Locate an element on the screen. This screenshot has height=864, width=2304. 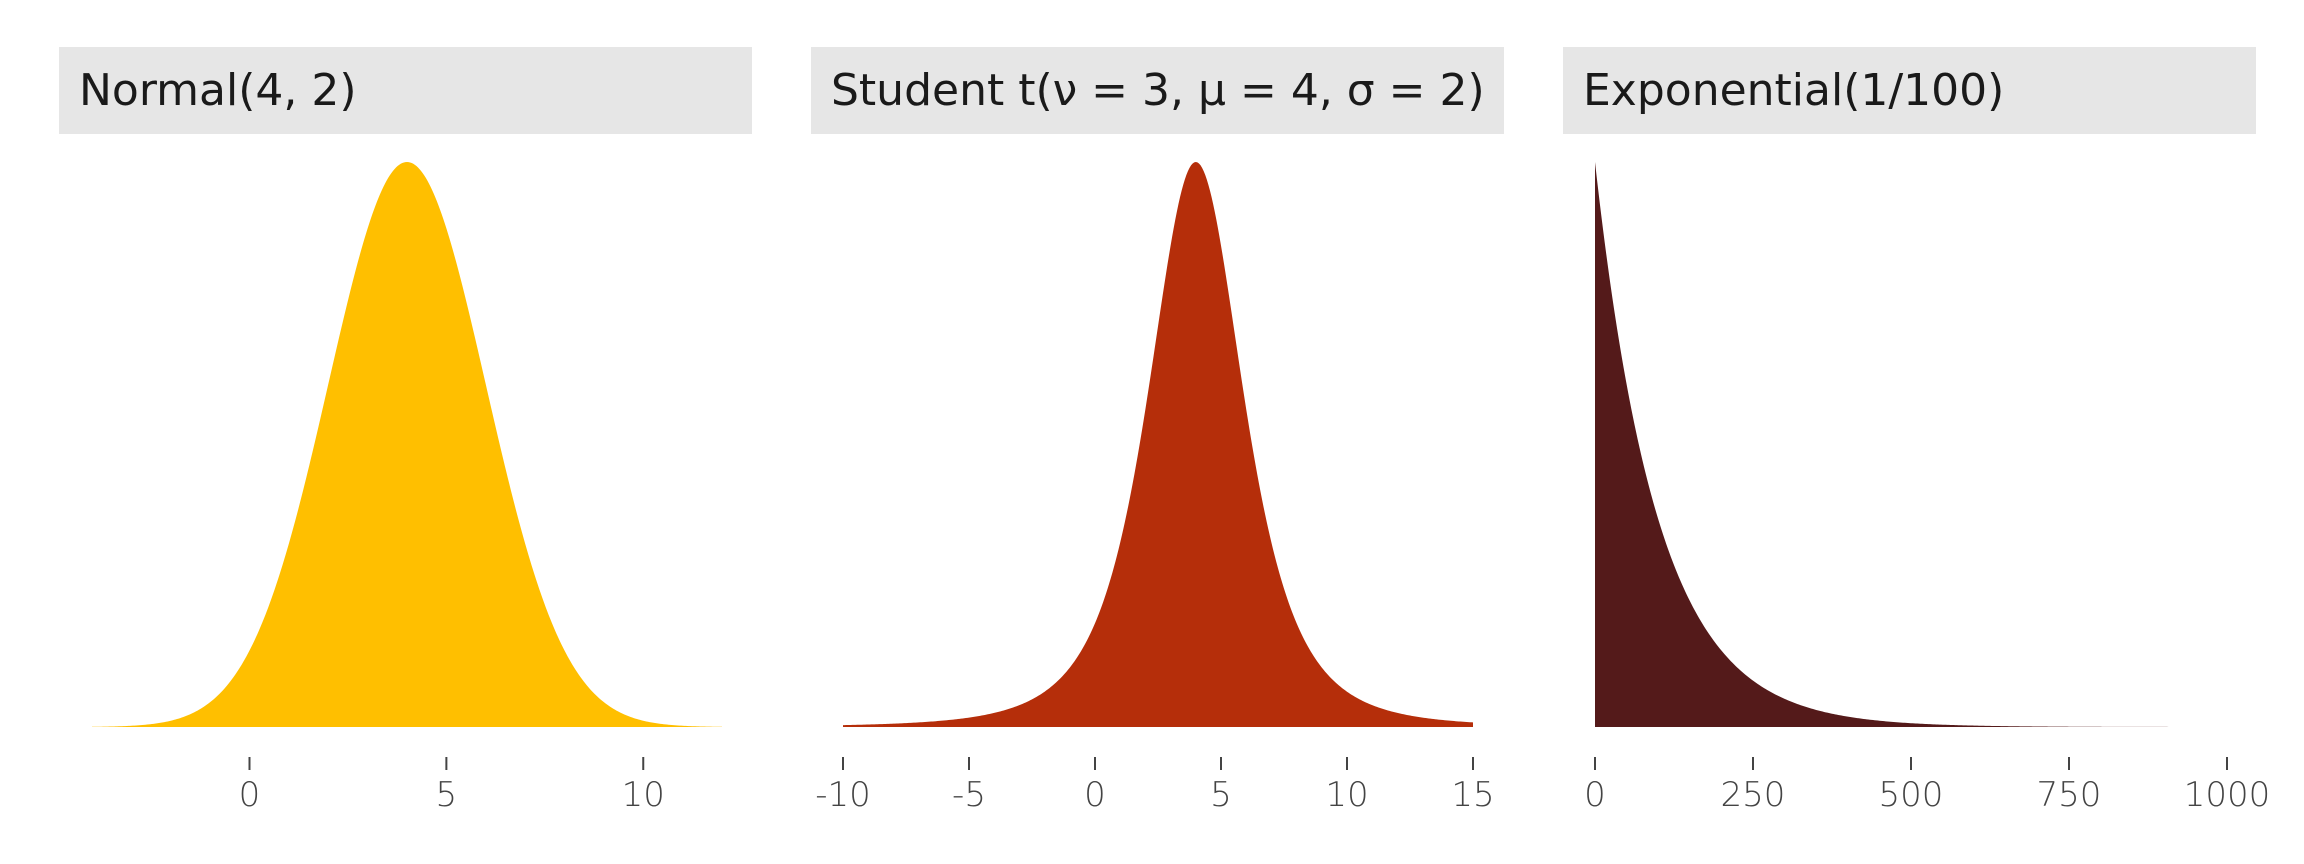
panel-title-normal: Normal(4, 2) is located at coordinates (218, 90).